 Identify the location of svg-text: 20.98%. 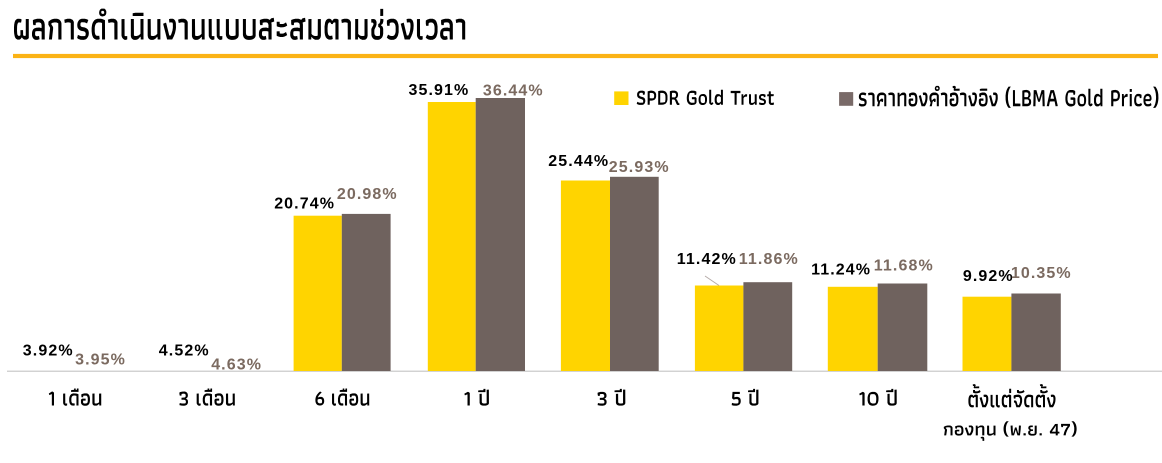
(367, 194).